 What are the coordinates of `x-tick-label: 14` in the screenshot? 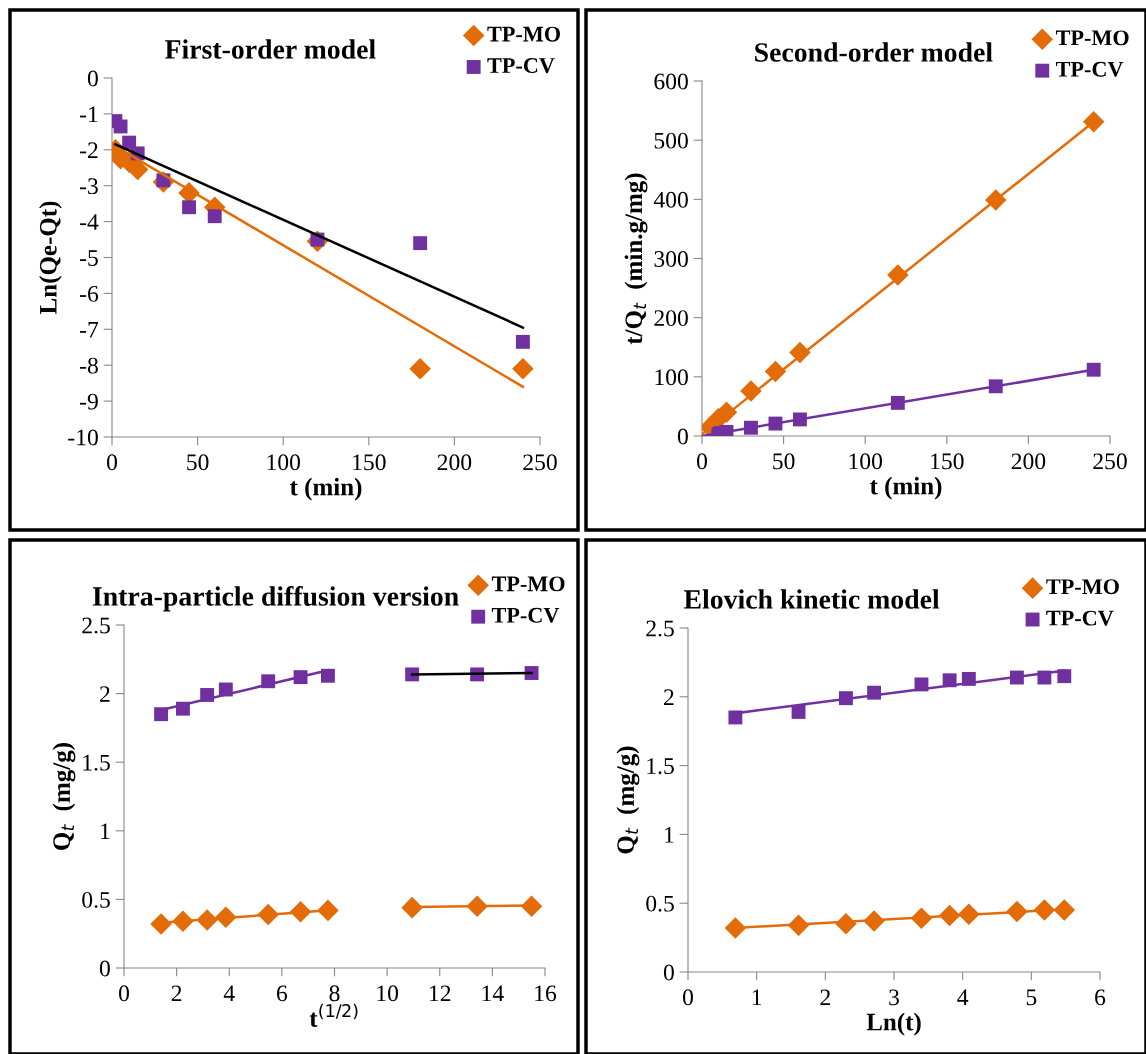 It's located at (493, 993).